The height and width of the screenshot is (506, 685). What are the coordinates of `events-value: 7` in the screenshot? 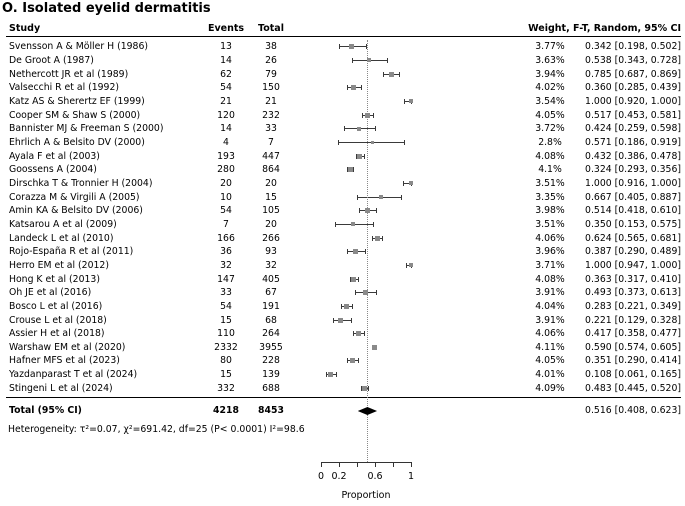 It's located at (226, 224).